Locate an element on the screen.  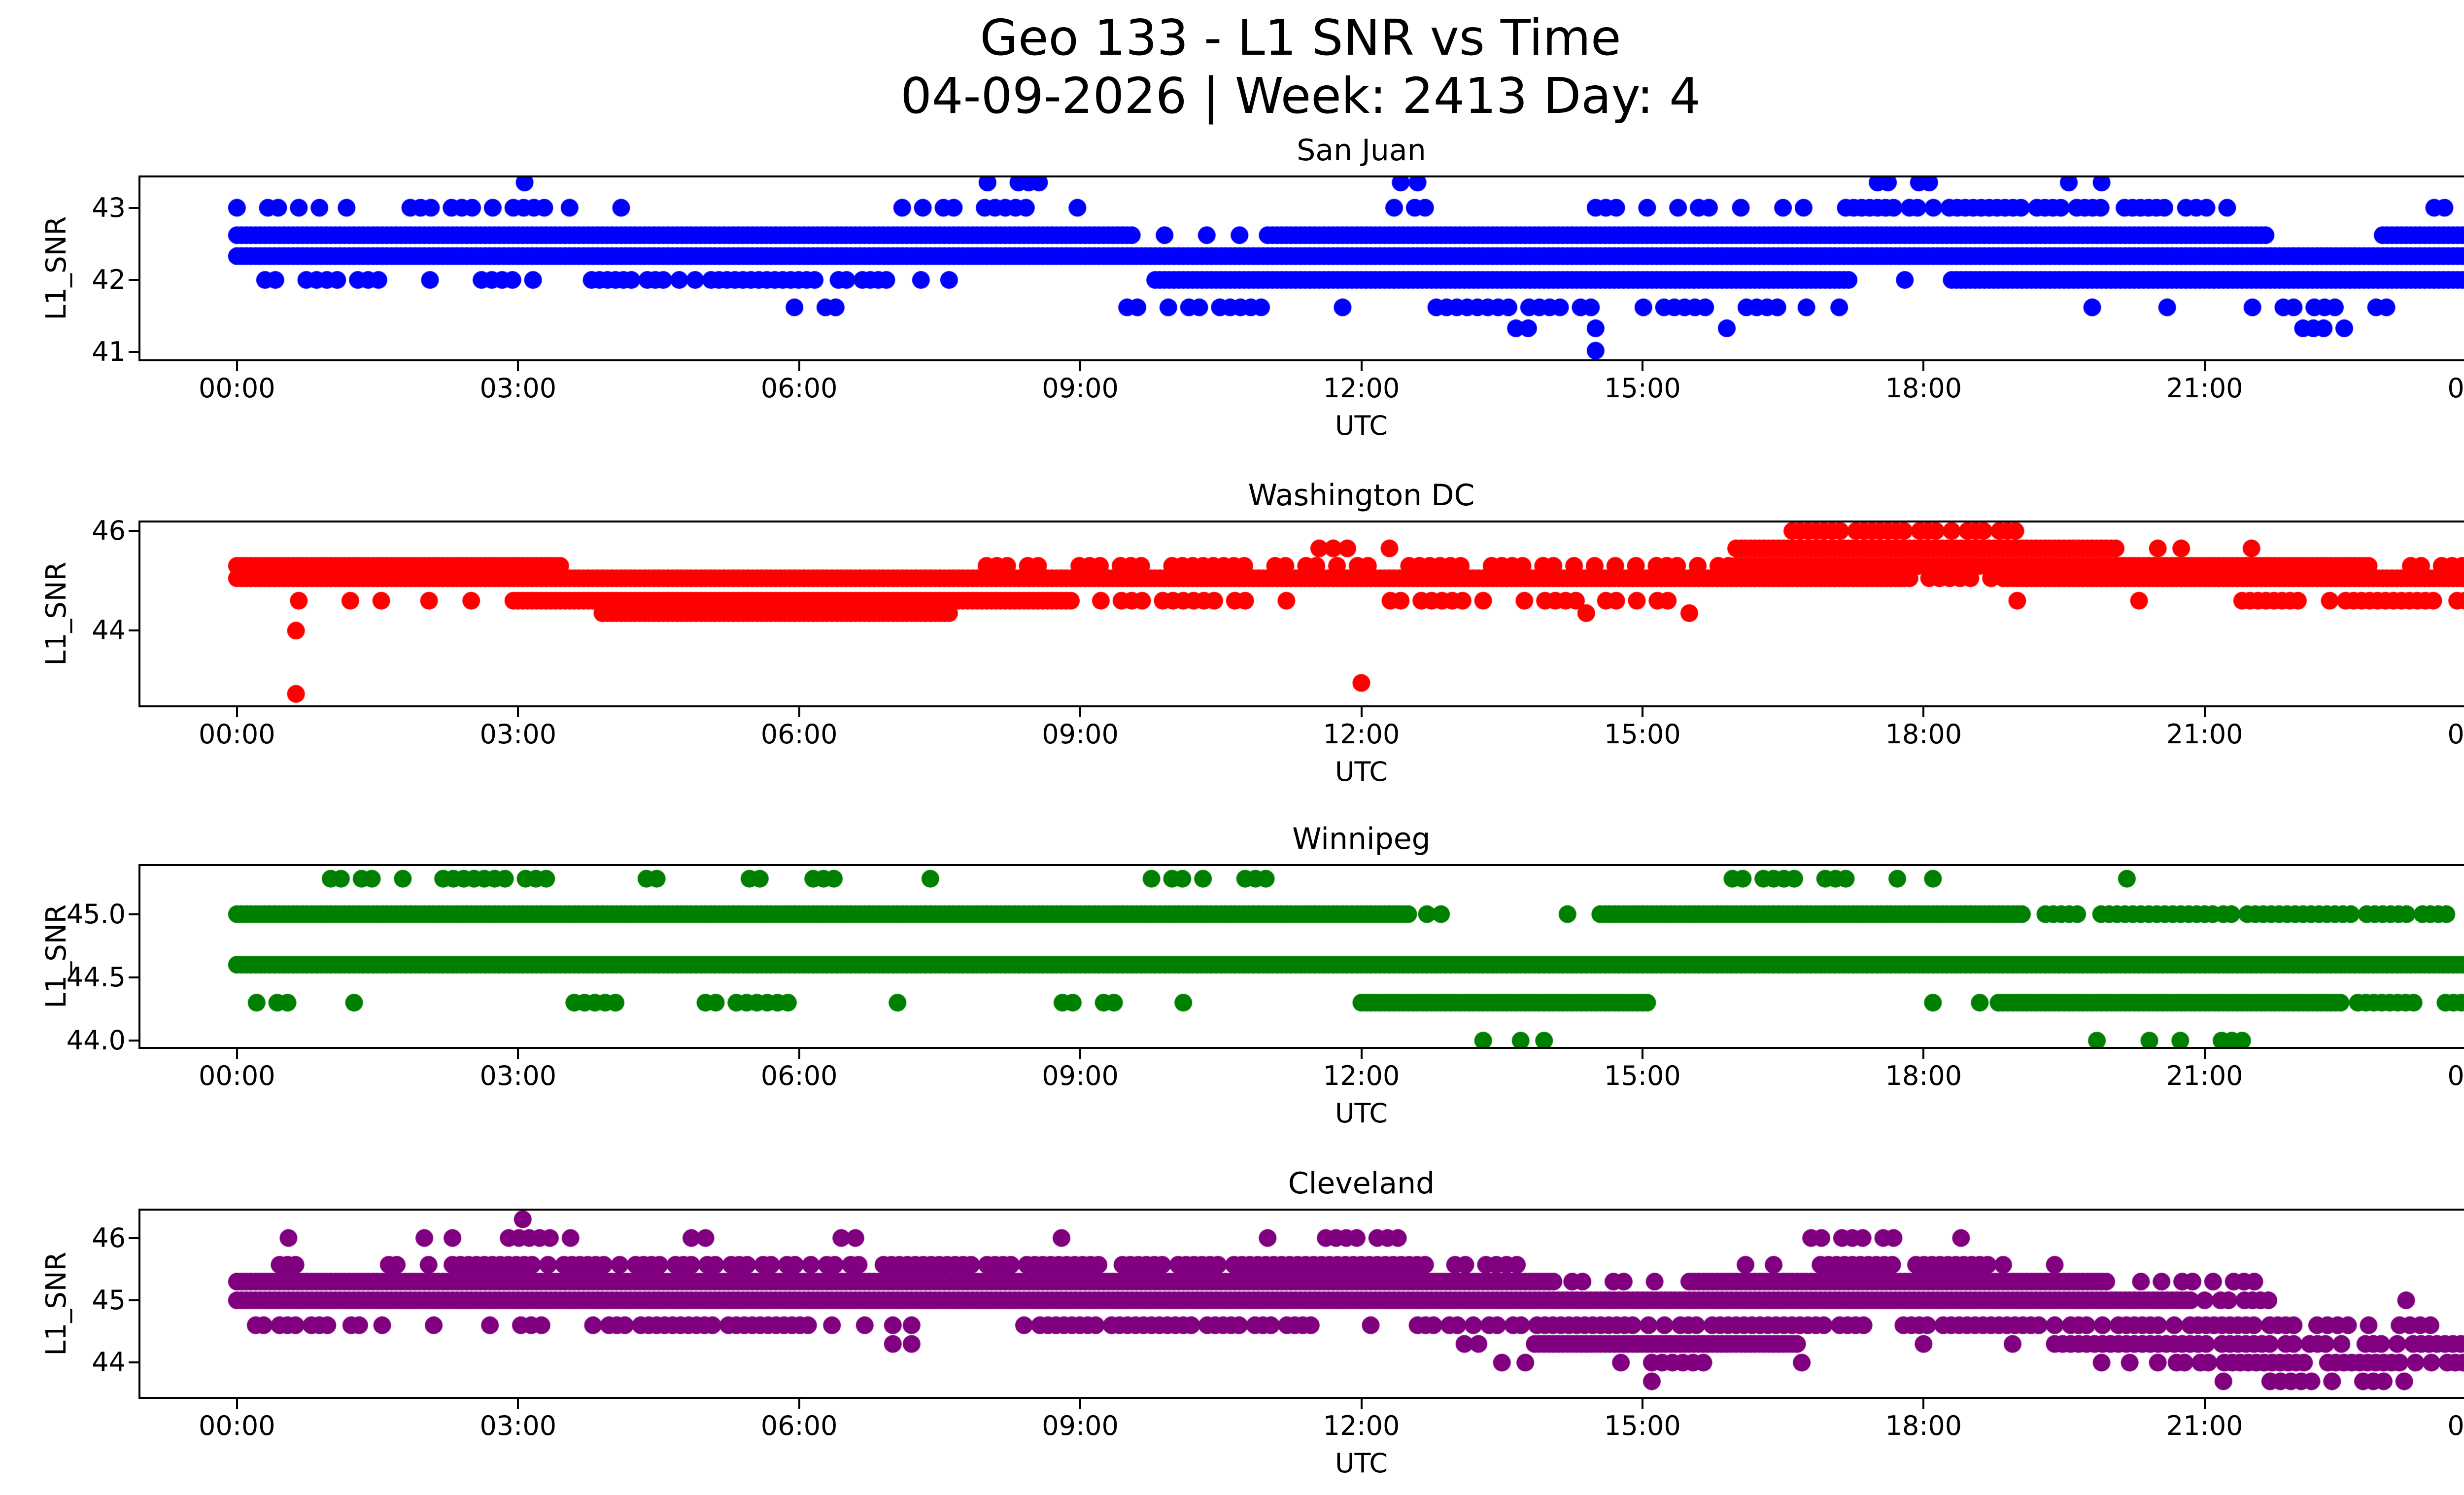
y-axis-label-washington-dc: L1_SNR is located at coordinates (56, 613).